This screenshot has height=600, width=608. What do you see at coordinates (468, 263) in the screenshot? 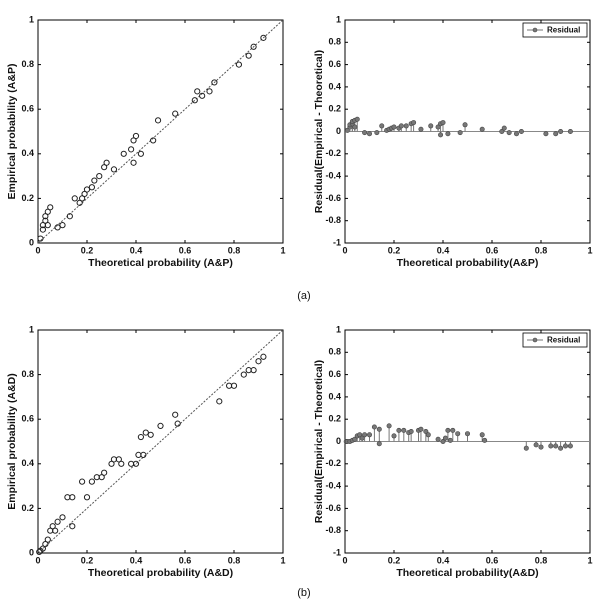
I see `x-axis-label: Theoretical probability(A&P)` at bounding box center [468, 263].